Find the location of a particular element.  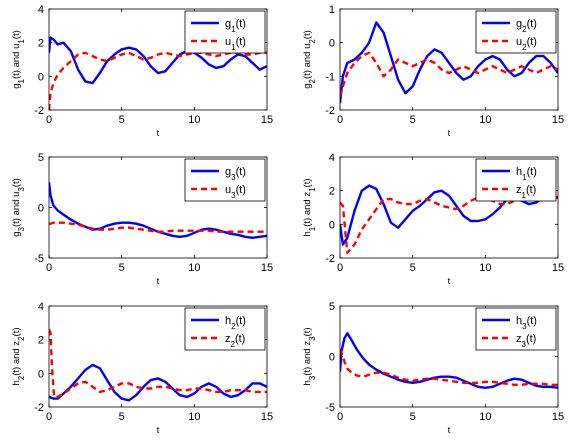

series-line-g1 is located at coordinates (158, 60).